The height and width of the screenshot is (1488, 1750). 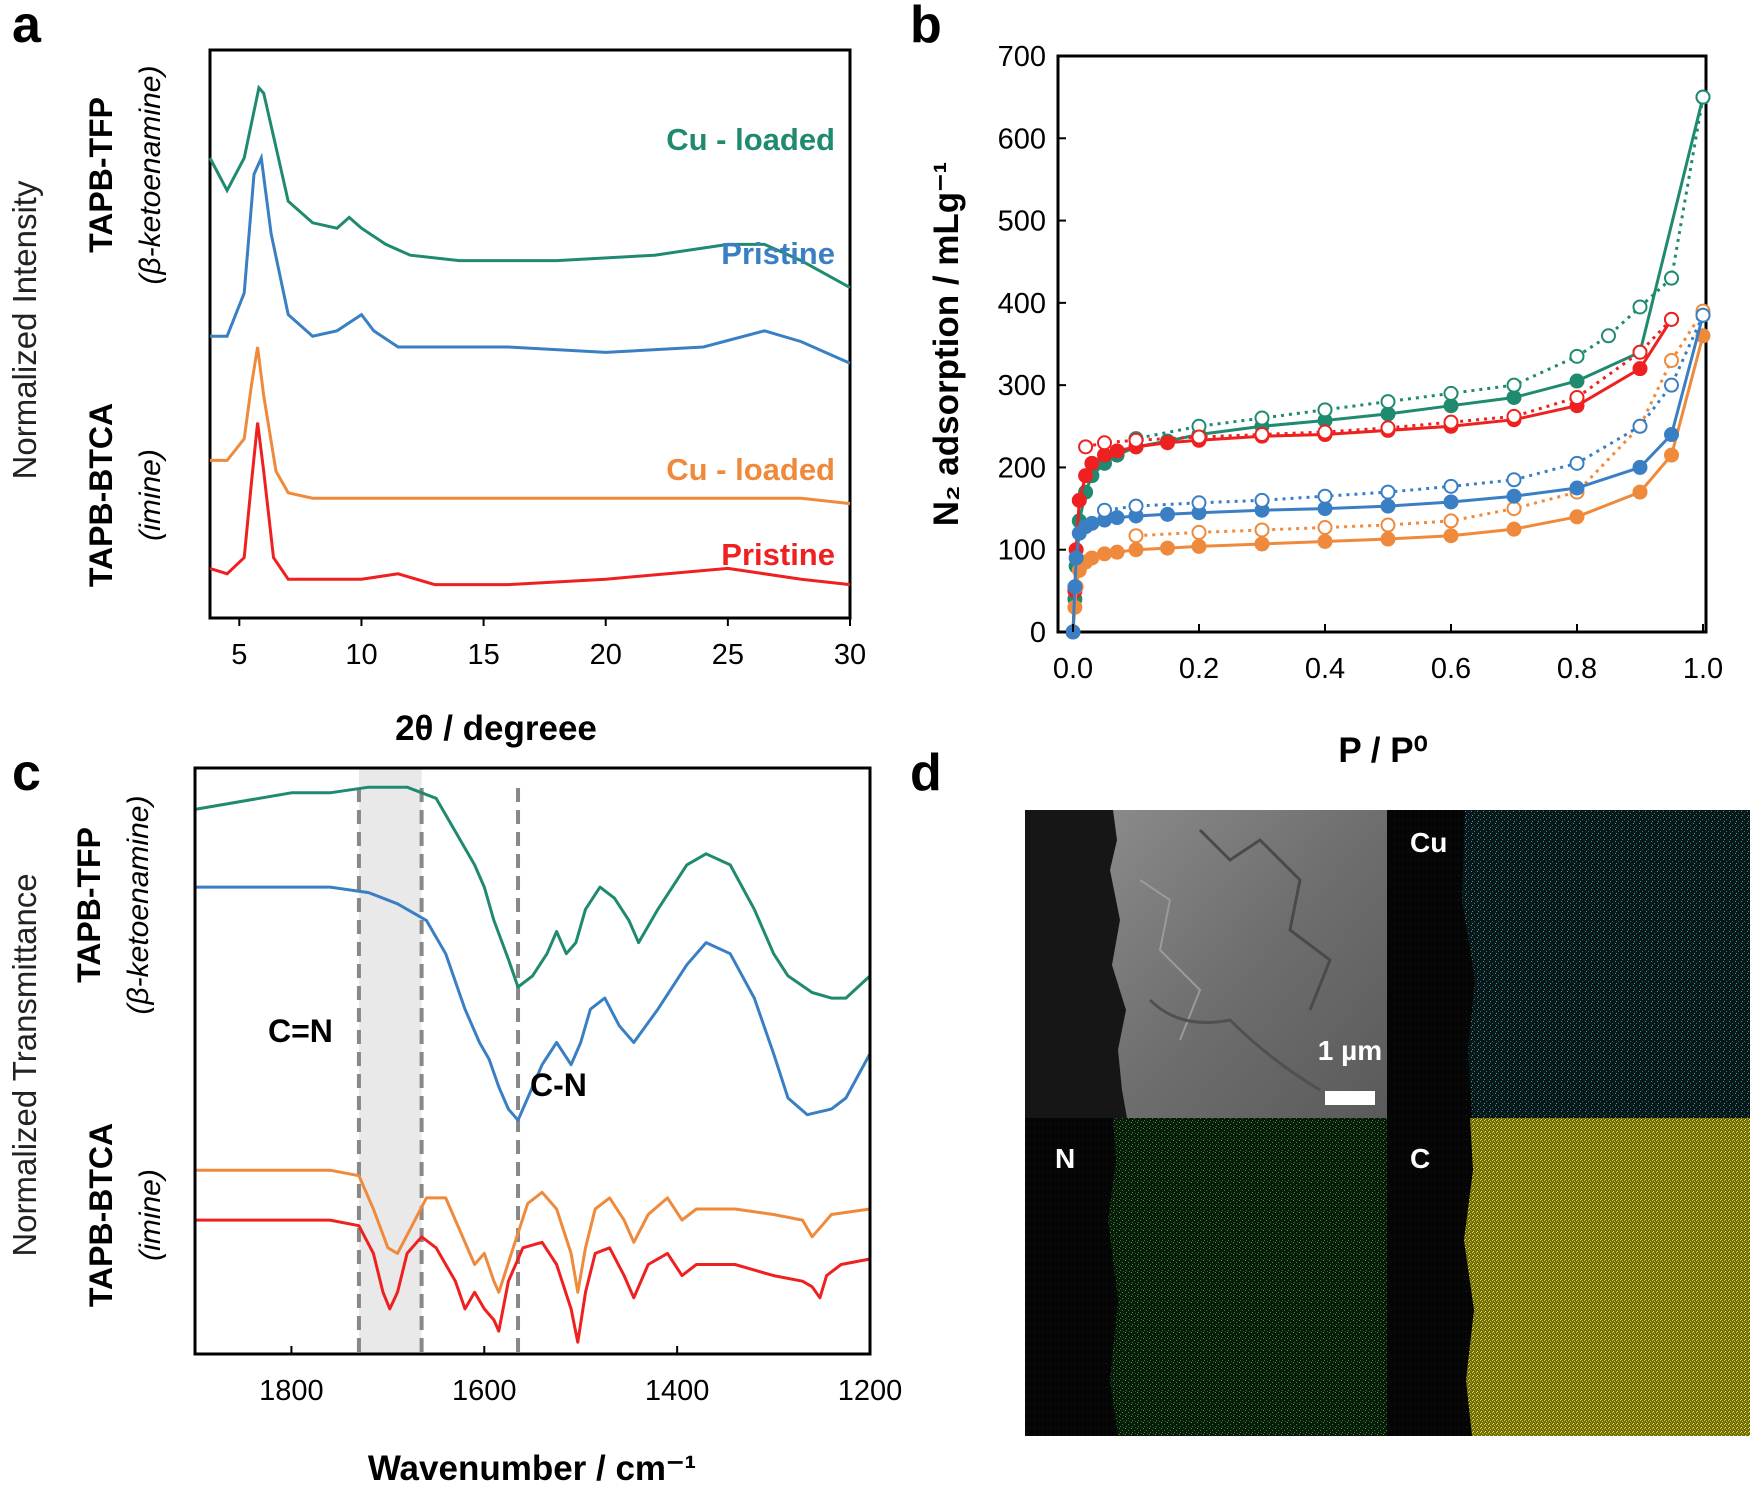 What do you see at coordinates (1350, 1098) in the screenshot?
I see `scale-bar` at bounding box center [1350, 1098].